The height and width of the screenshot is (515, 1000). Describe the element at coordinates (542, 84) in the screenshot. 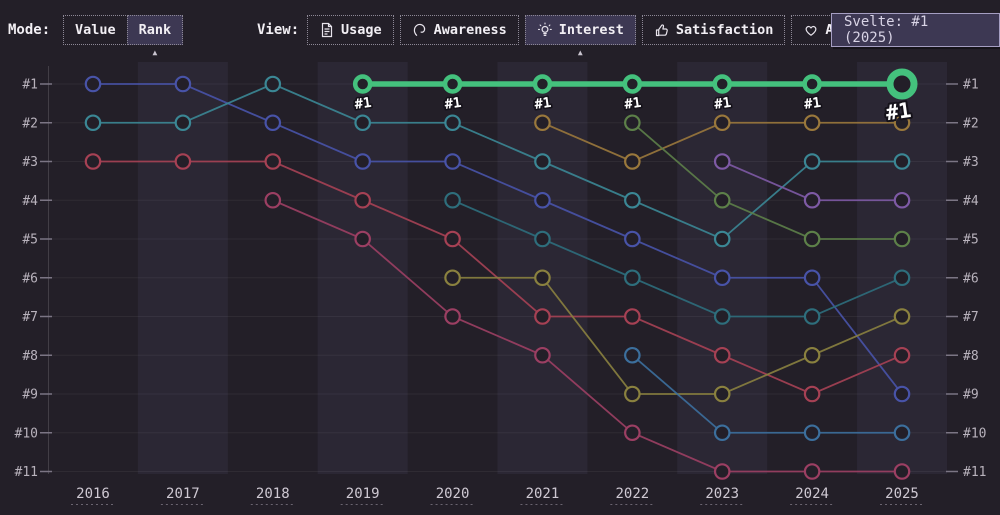

I see `data-point-svelte-2021` at that location.